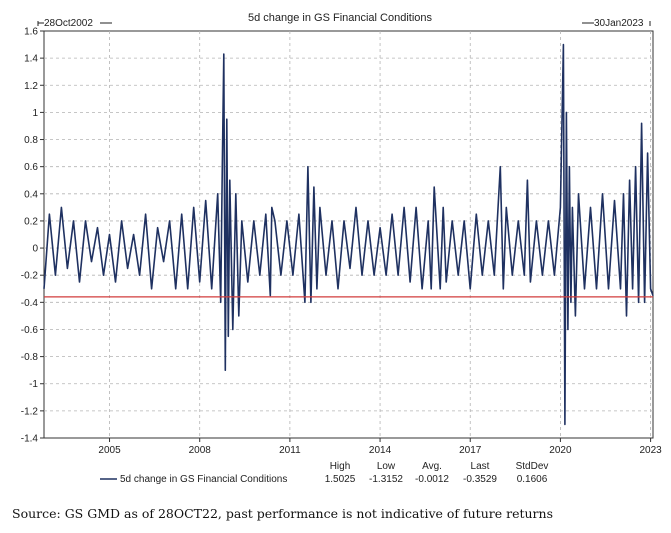 Image resolution: width=671 pixels, height=533 pixels. I want to click on stat-header-stddev: StdDev, so click(532, 466).